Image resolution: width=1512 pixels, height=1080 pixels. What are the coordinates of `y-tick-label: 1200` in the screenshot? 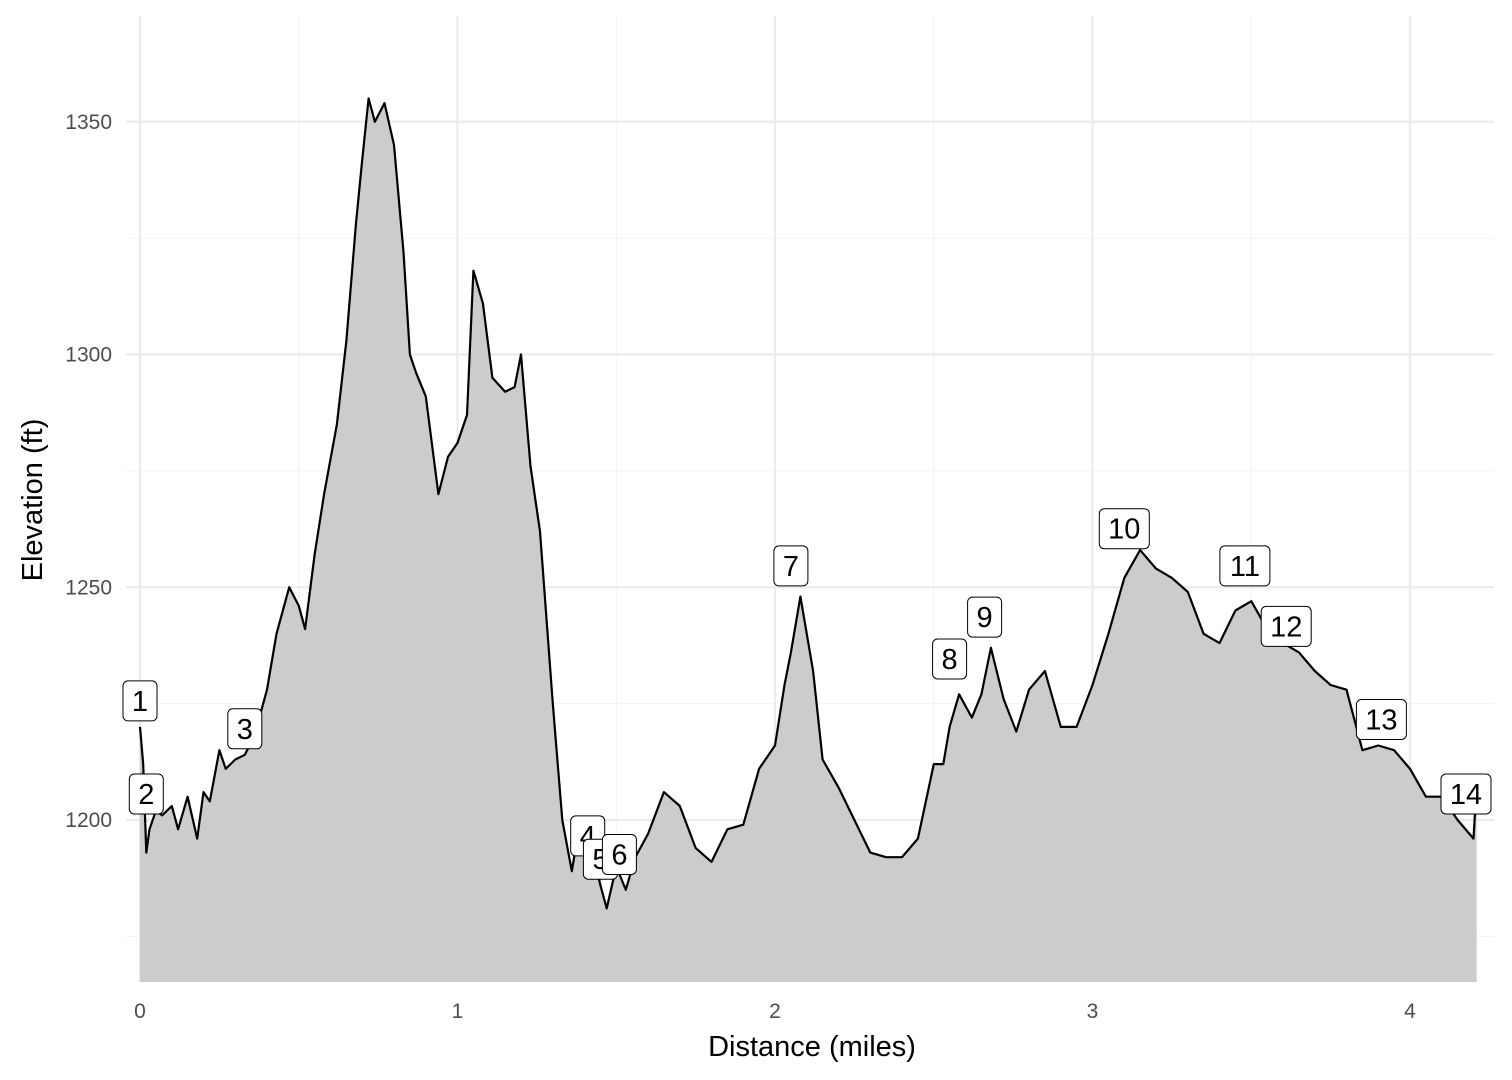 It's located at (88, 820).